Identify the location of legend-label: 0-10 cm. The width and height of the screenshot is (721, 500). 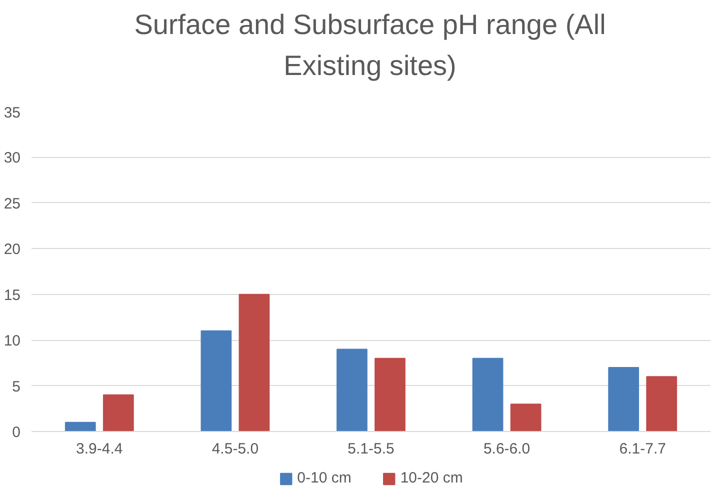
(324, 478).